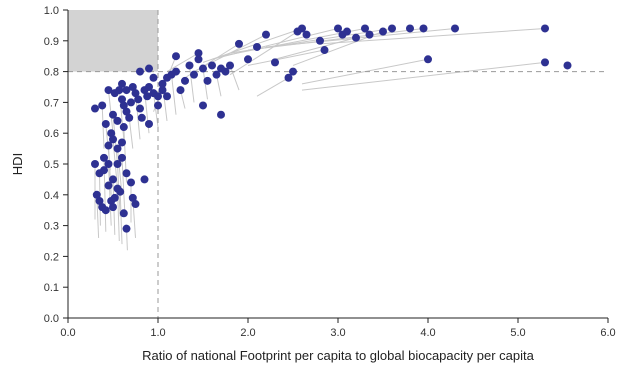  I want to click on target-region, so click(113, 41).